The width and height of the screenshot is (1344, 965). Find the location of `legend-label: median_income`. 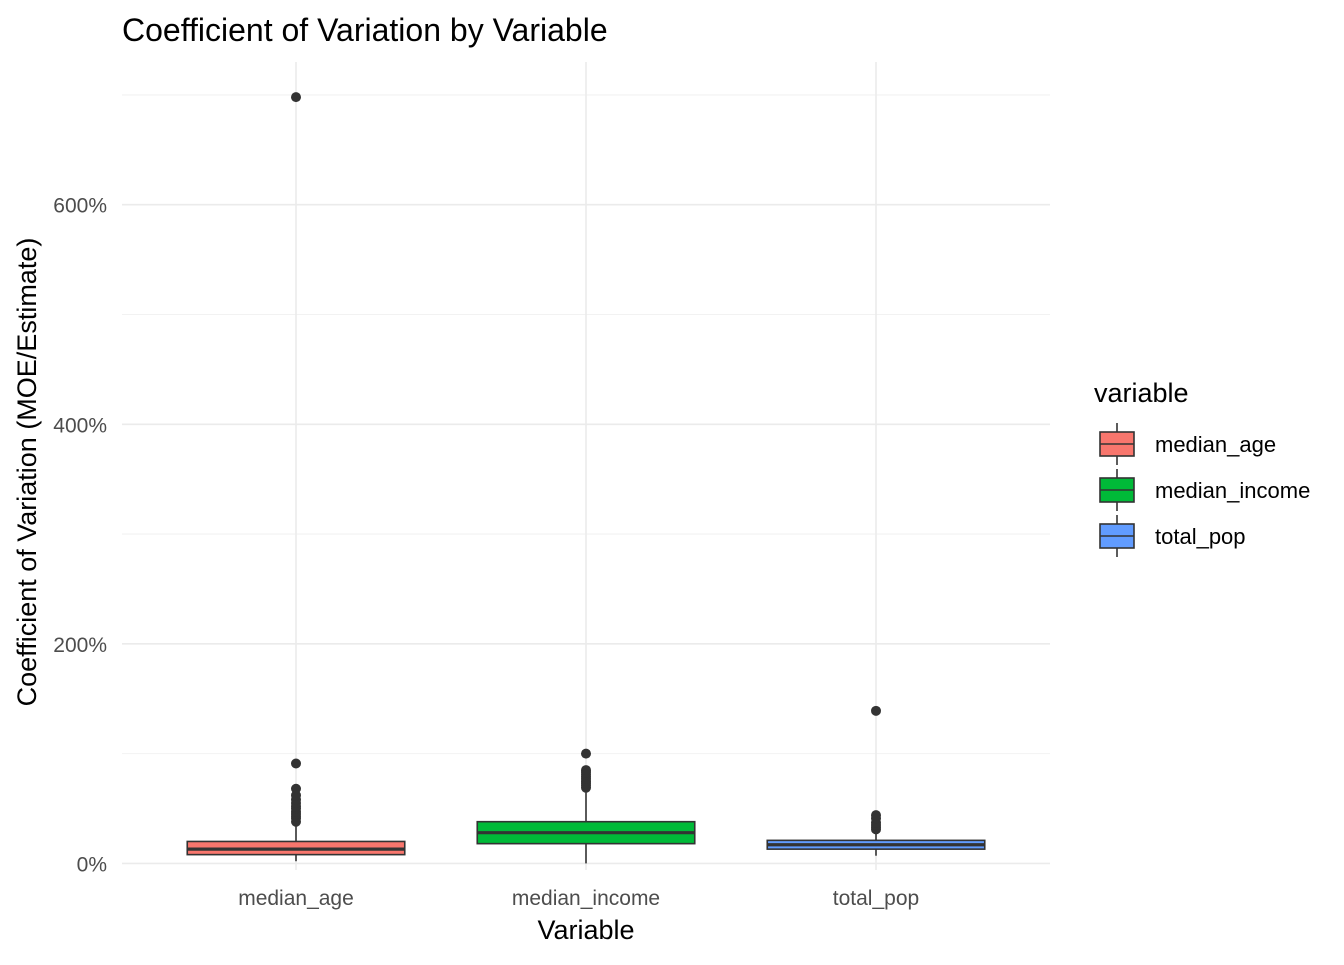

legend-label: median_income is located at coordinates (1232, 490).